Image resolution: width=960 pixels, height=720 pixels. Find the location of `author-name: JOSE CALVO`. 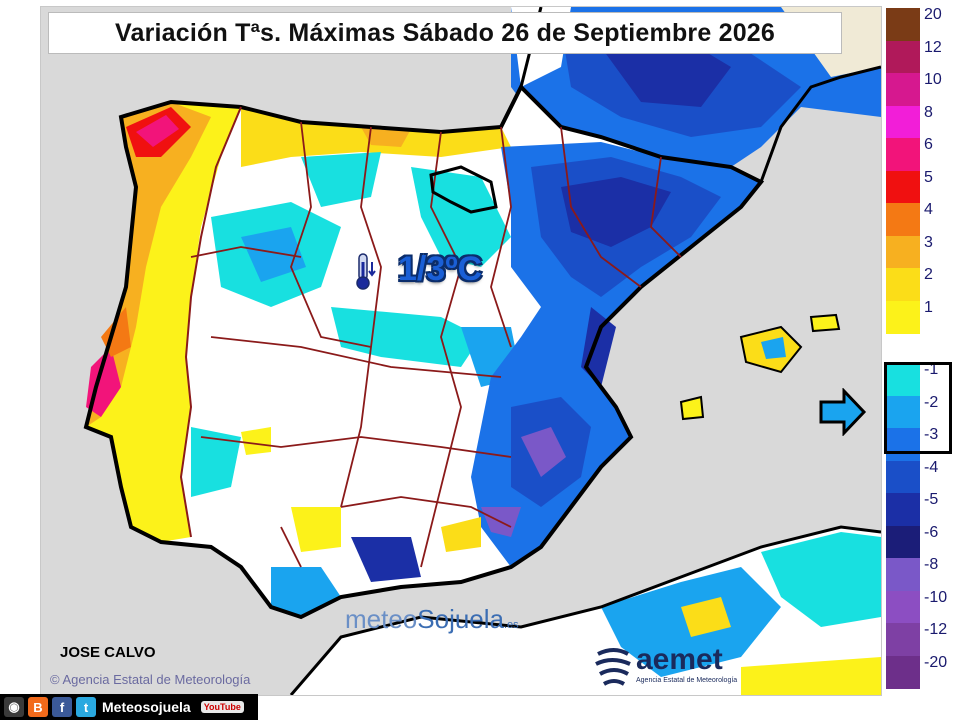

author-name: JOSE CALVO is located at coordinates (108, 652).